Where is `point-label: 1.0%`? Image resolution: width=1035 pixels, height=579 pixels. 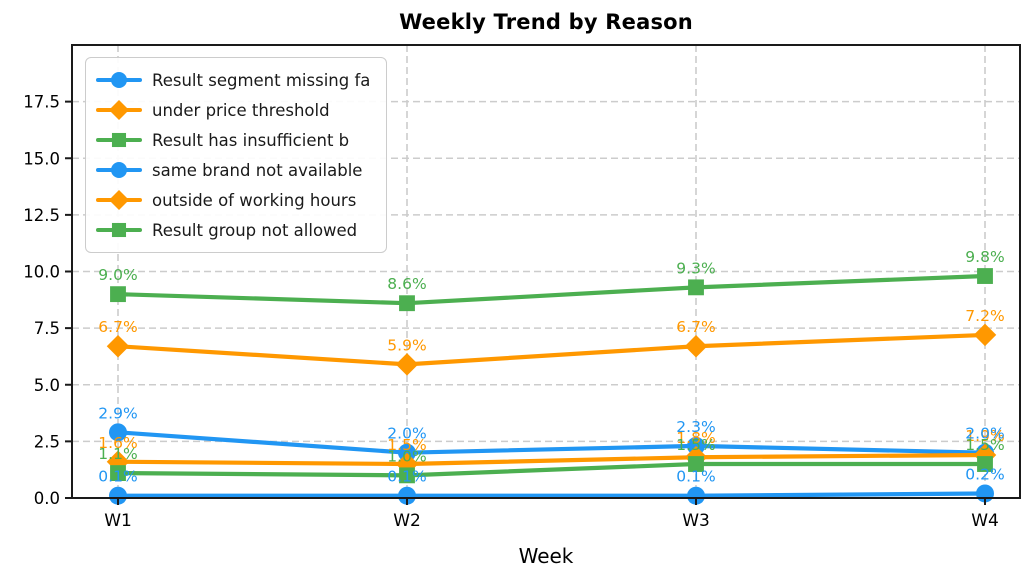 point-label: 1.0% is located at coordinates (406, 456).